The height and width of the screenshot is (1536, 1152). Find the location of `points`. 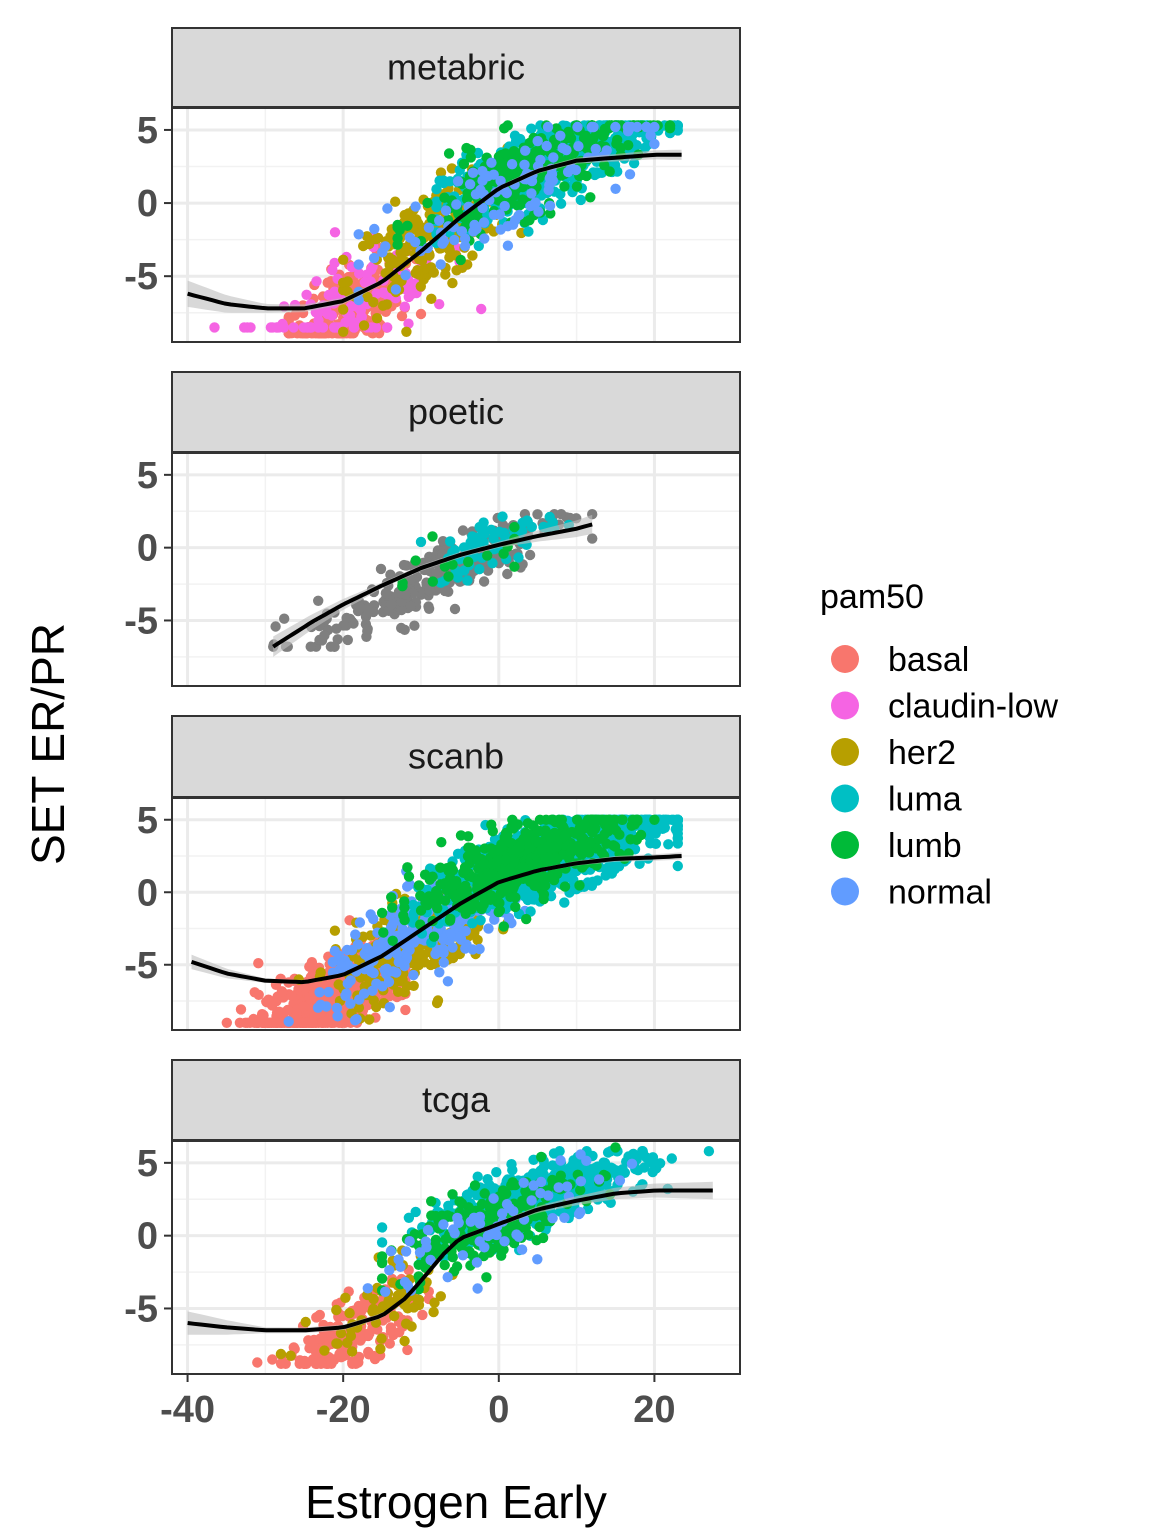

points is located at coordinates (433, 580).